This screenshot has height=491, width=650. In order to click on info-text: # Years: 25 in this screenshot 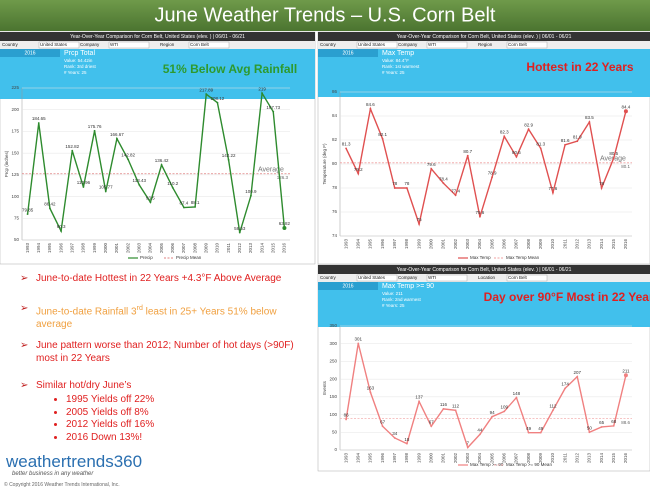, I will do `click(393, 305)`.